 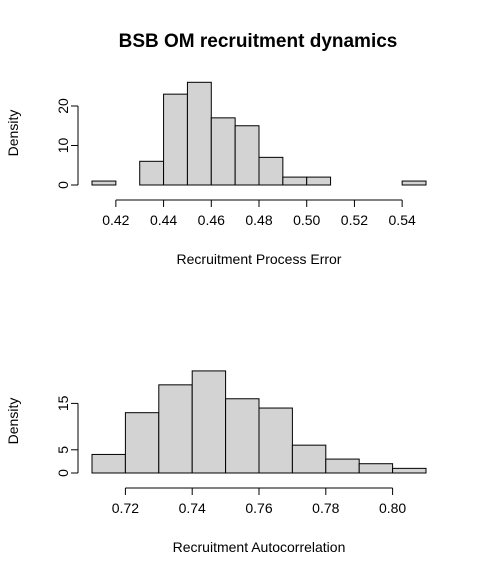 What do you see at coordinates (306, 220) in the screenshot?
I see `x-tick-label: 0.50` at bounding box center [306, 220].